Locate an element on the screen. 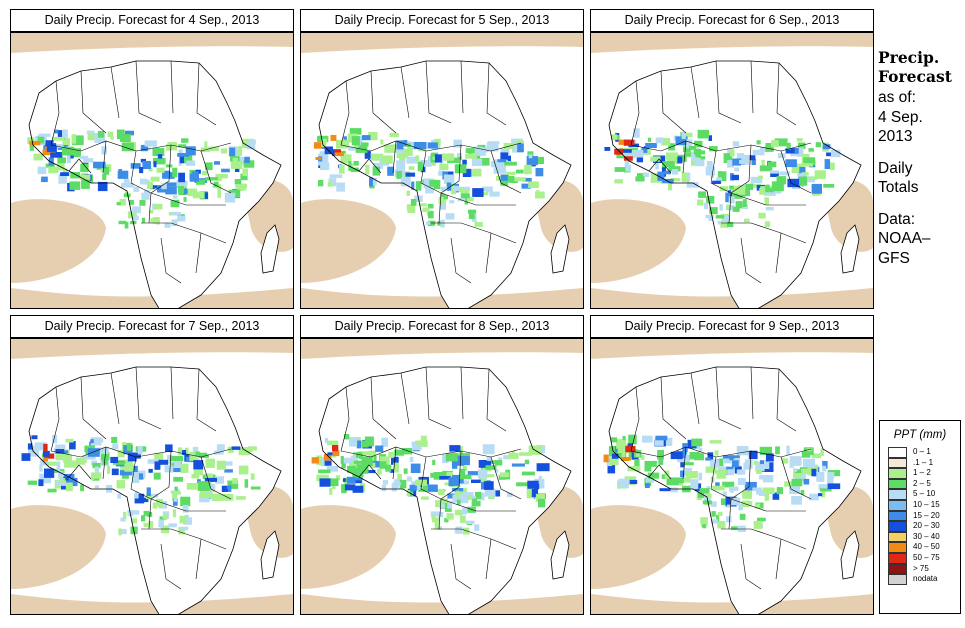  dry-ocean-west is located at coordinates (58, 241).